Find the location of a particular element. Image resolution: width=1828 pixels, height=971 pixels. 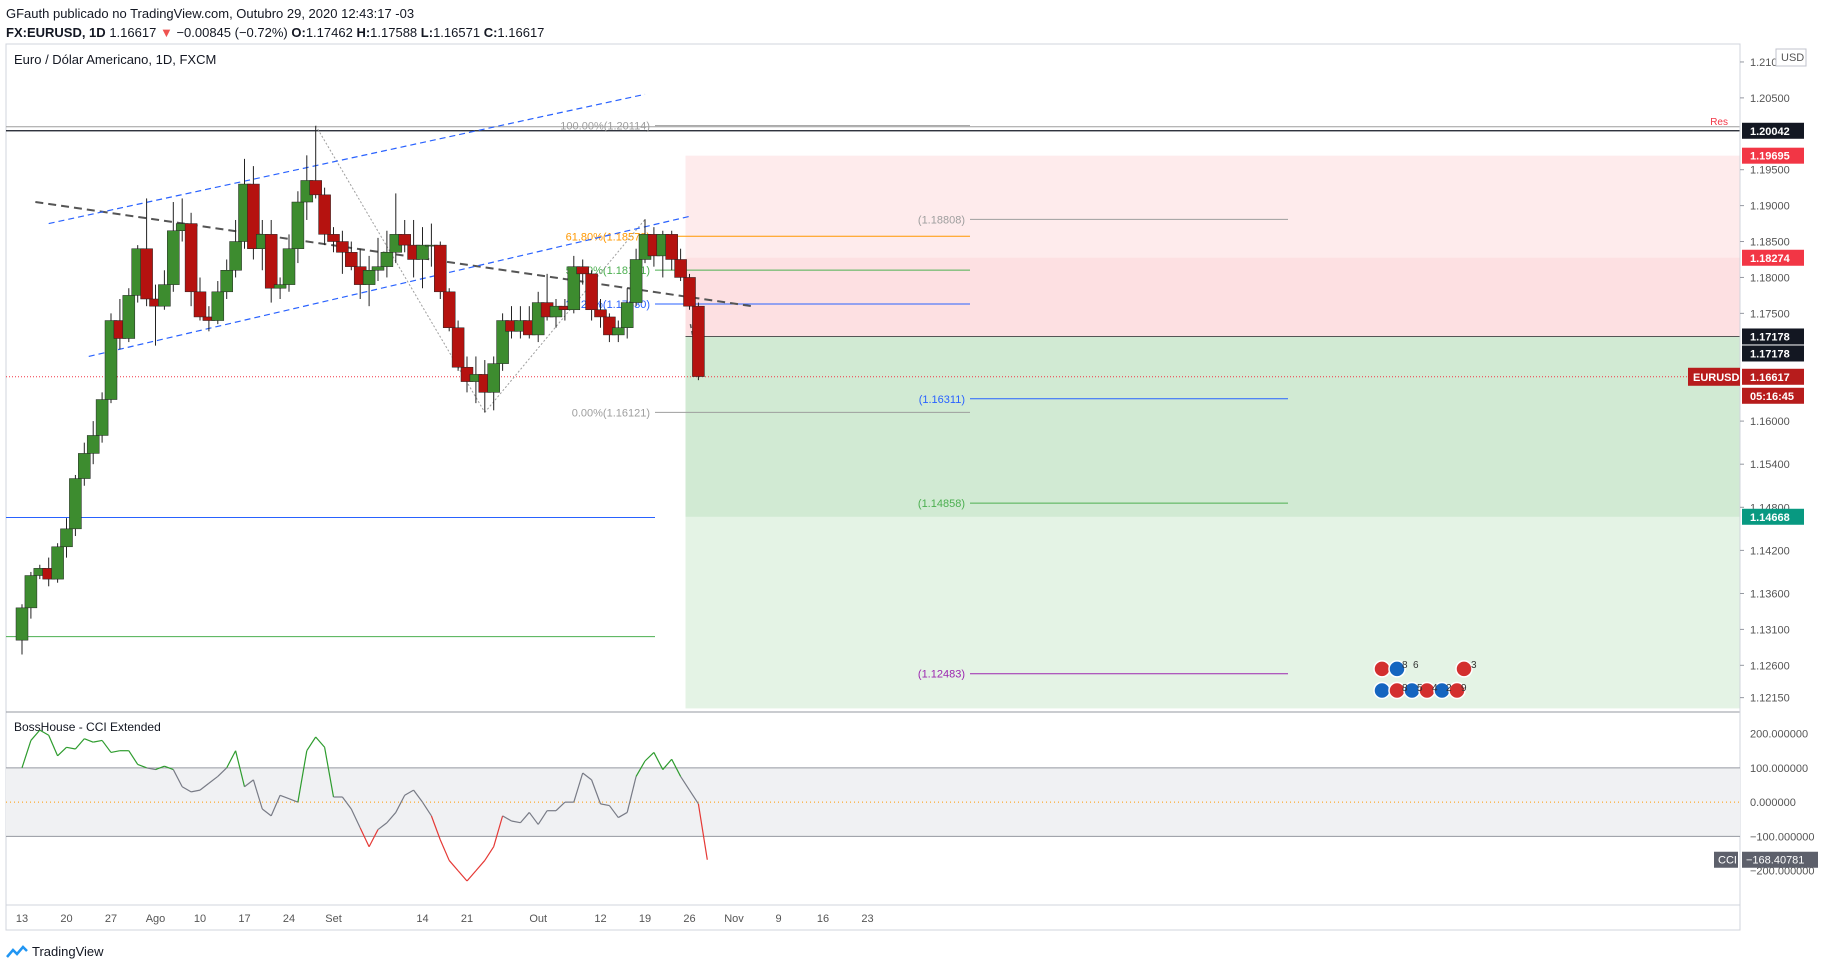

cci-band is located at coordinates (873, 802).